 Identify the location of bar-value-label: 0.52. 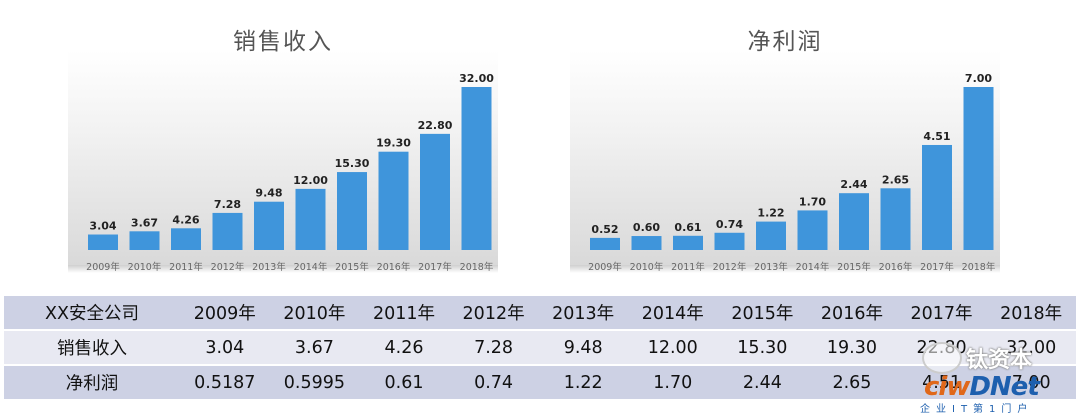
(604, 229).